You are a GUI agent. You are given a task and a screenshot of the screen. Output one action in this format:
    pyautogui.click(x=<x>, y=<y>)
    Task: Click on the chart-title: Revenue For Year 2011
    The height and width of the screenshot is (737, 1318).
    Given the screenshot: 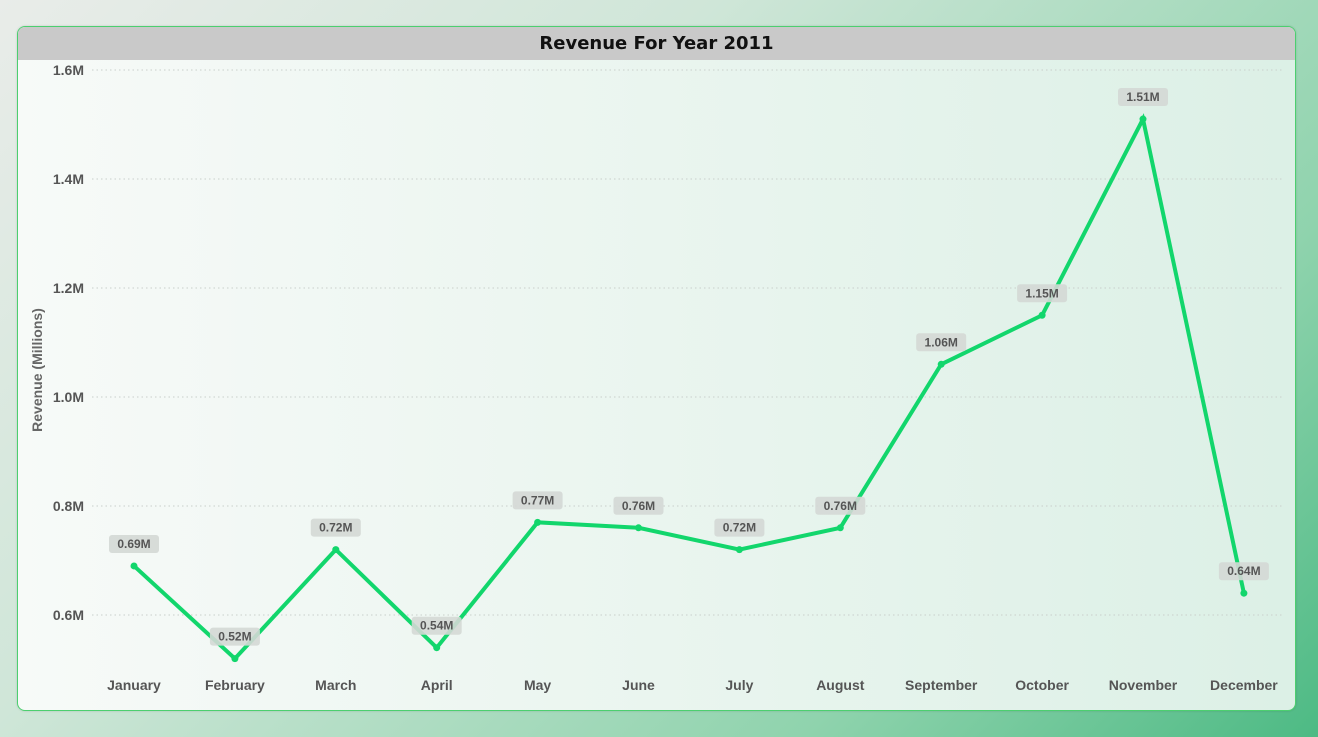 What is the action you would take?
    pyautogui.click(x=656, y=43)
    